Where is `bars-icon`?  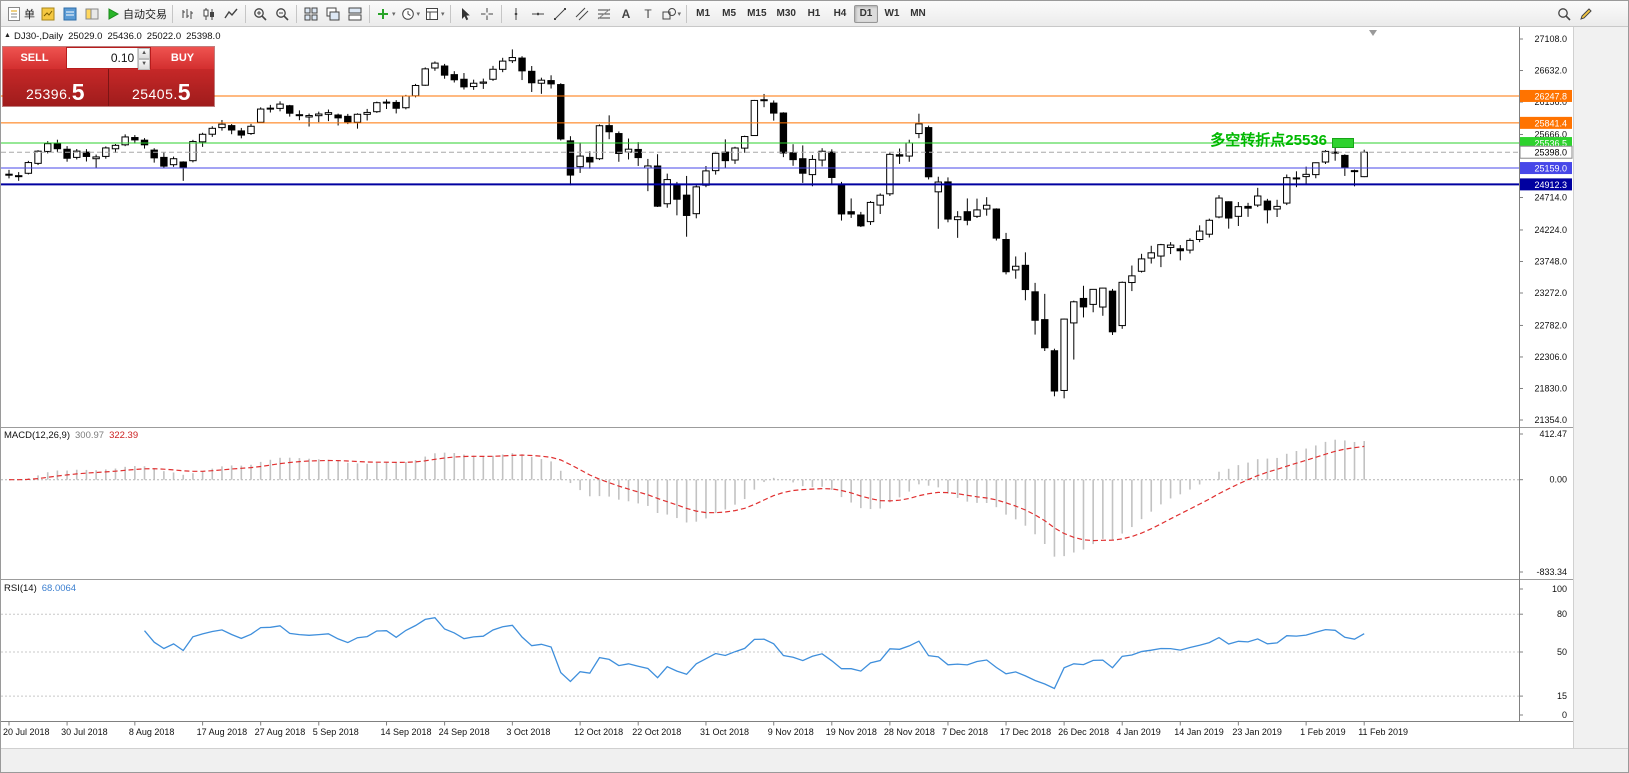
bars-icon is located at coordinates (187, 13).